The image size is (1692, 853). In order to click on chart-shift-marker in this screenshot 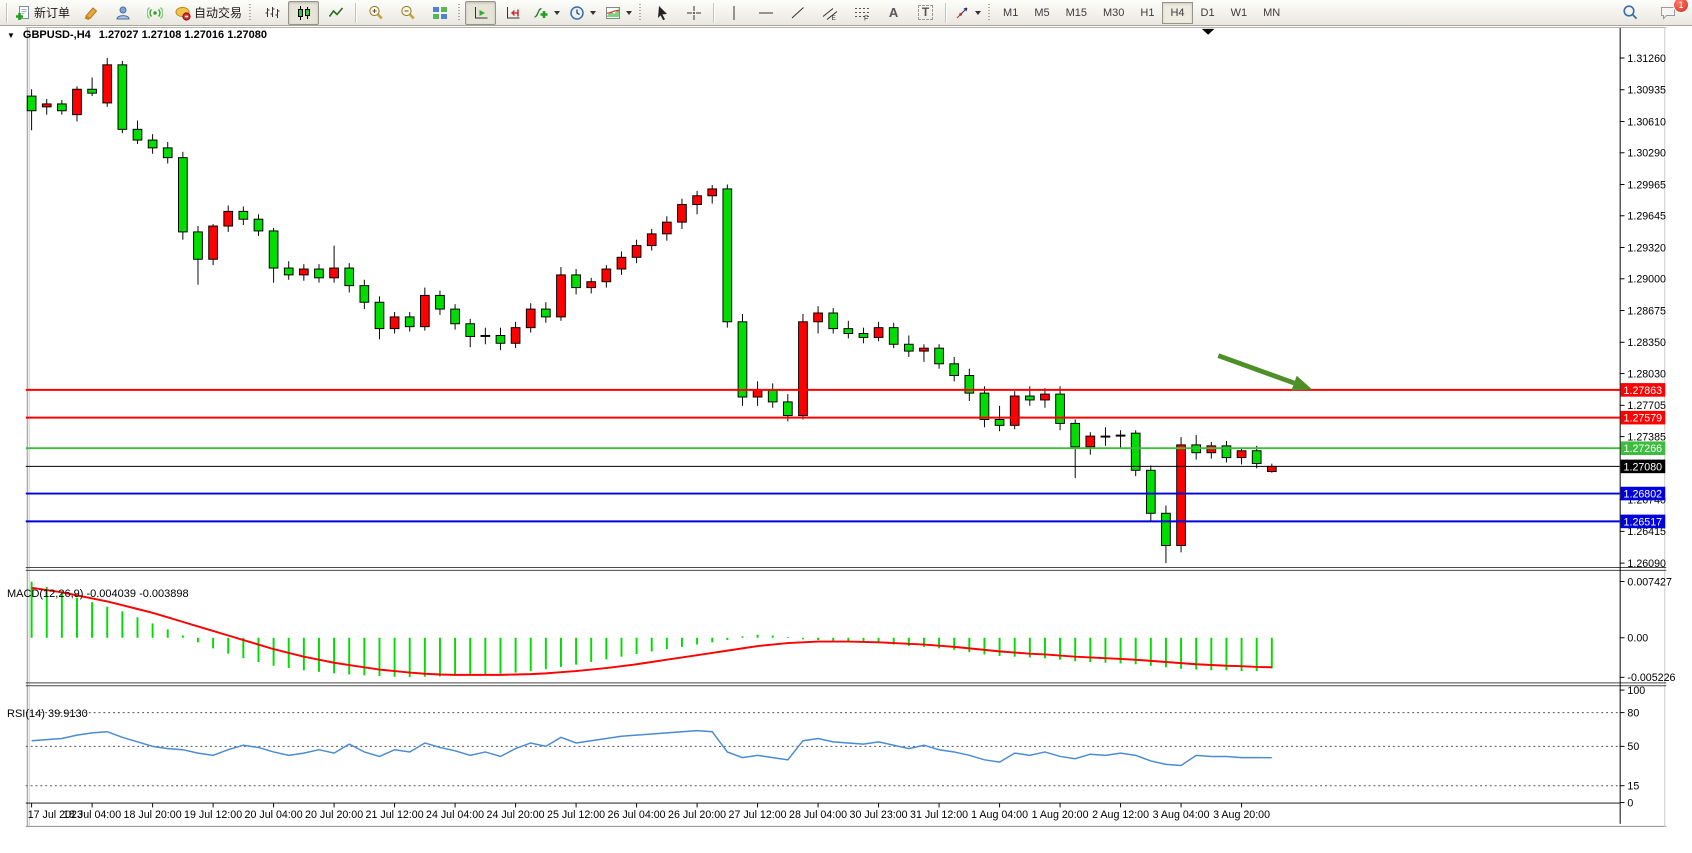, I will do `click(1208, 31)`.